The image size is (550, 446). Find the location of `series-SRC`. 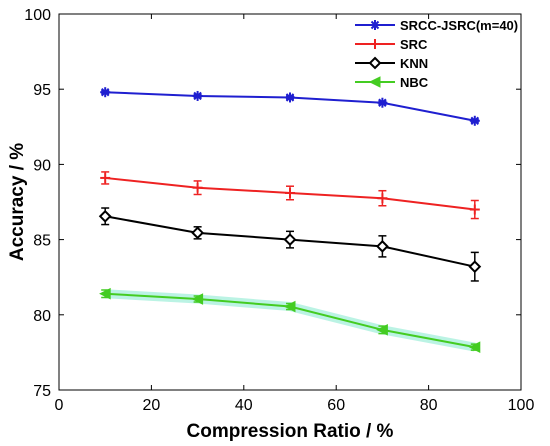

series-SRC is located at coordinates (290, 195).